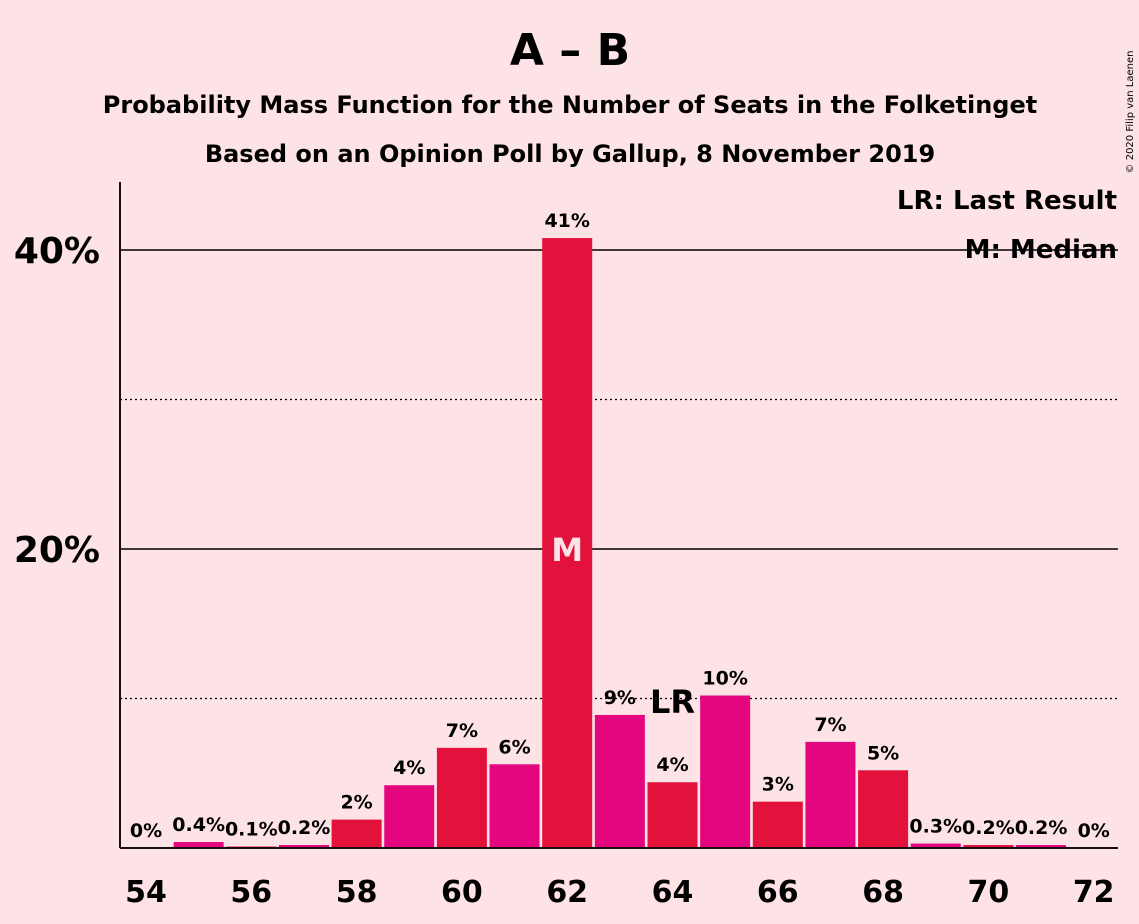 The width and height of the screenshot is (1139, 924). Describe the element at coordinates (620, 698) in the screenshot. I see `data-label: 9%` at that location.